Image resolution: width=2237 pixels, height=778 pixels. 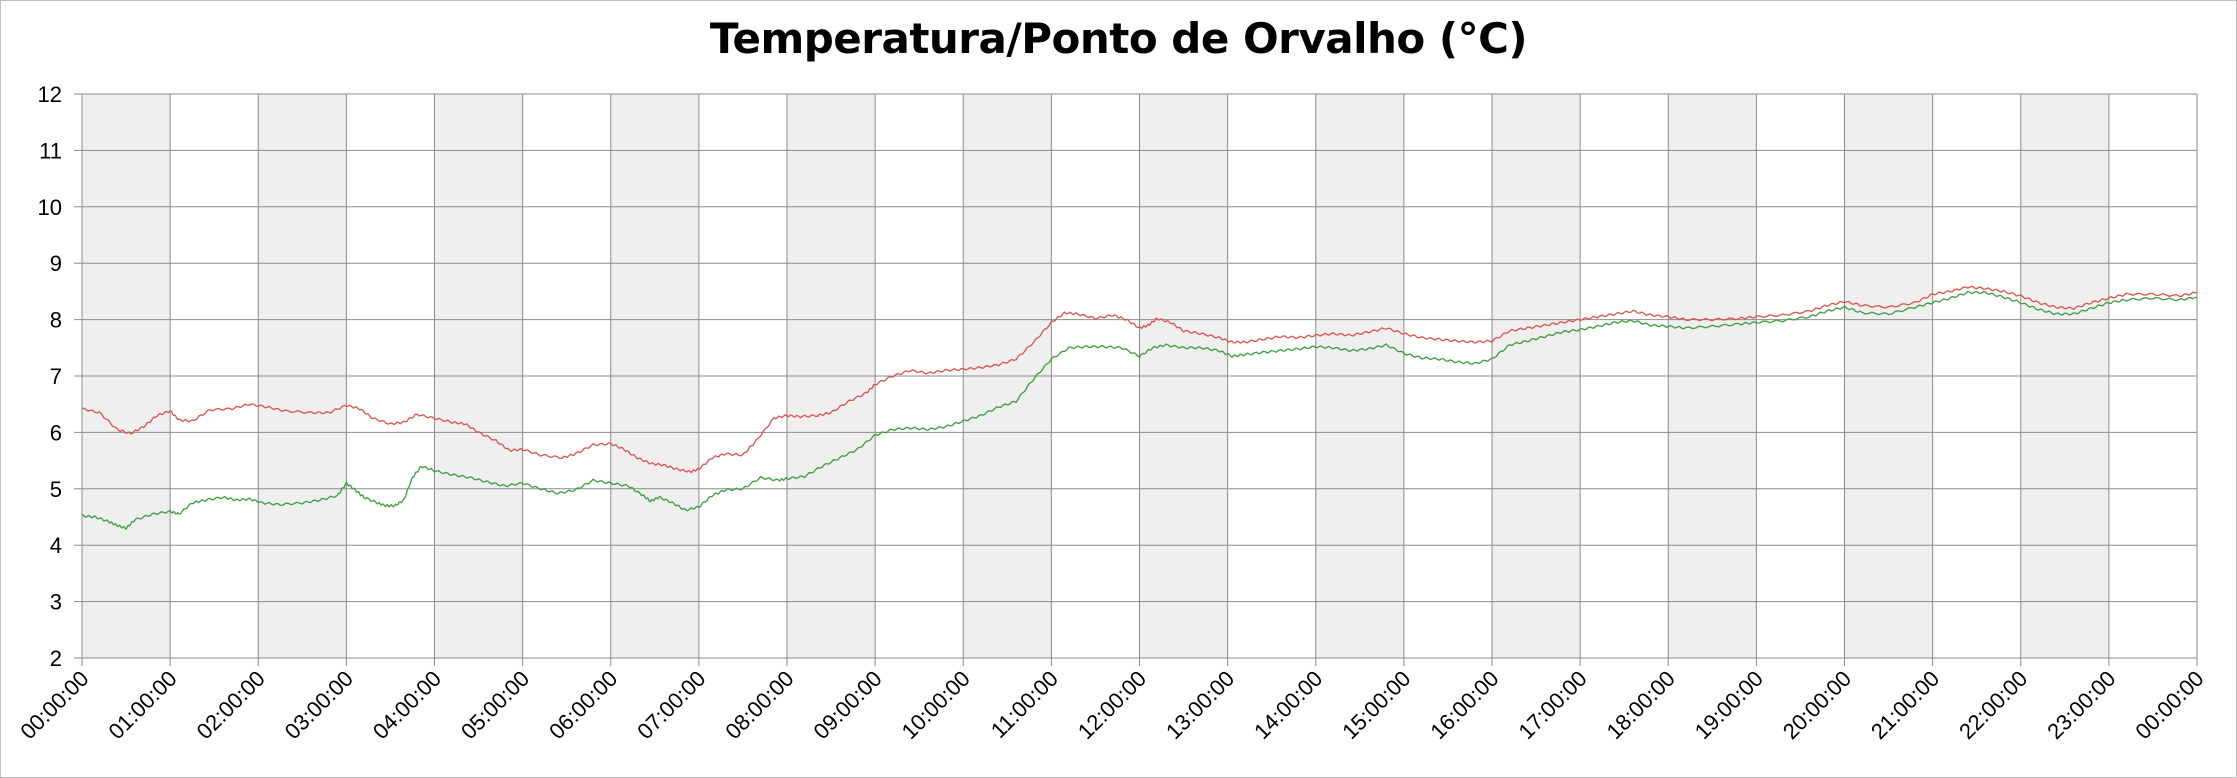 I want to click on x-tick-label: 07:00:00, so click(x=671, y=705).